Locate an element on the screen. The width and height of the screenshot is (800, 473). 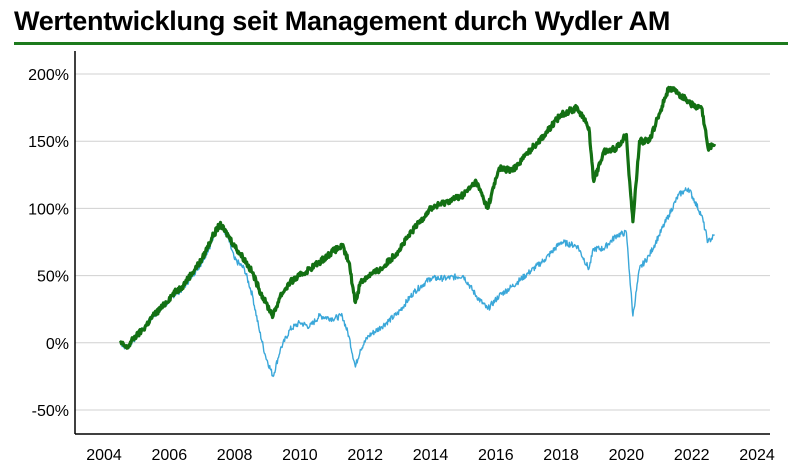
y-tick-label: 200% is located at coordinates (48, 75).